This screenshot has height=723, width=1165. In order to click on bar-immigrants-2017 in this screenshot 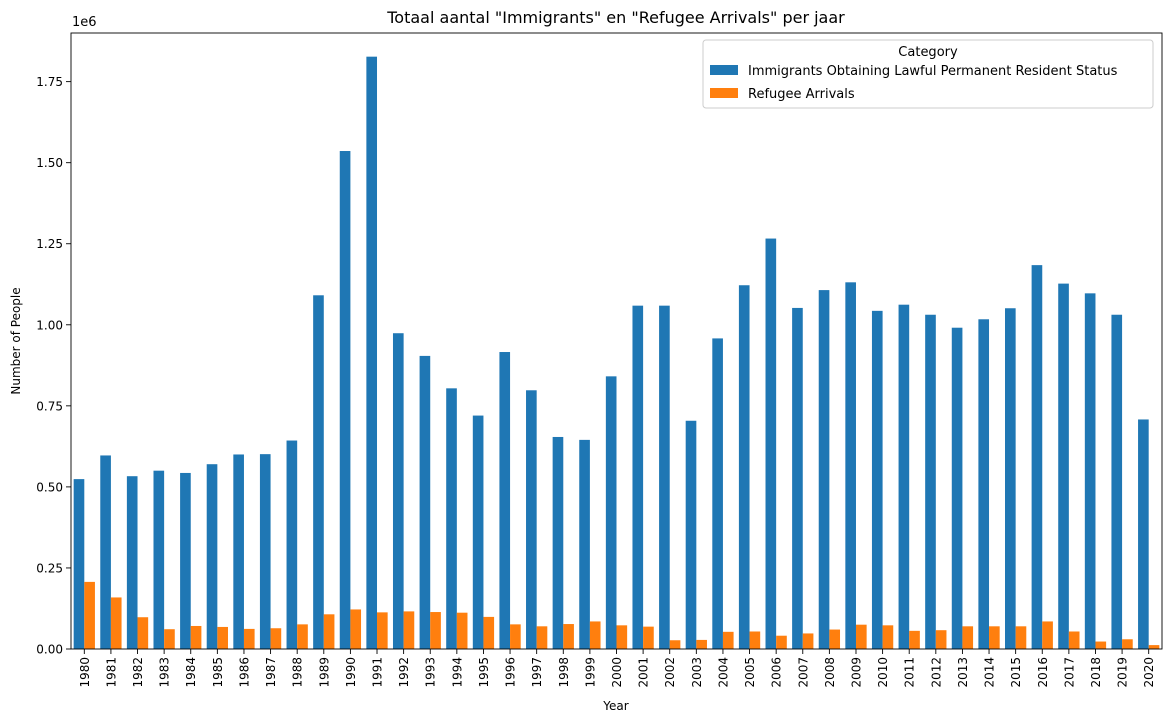, I will do `click(1063, 466)`.